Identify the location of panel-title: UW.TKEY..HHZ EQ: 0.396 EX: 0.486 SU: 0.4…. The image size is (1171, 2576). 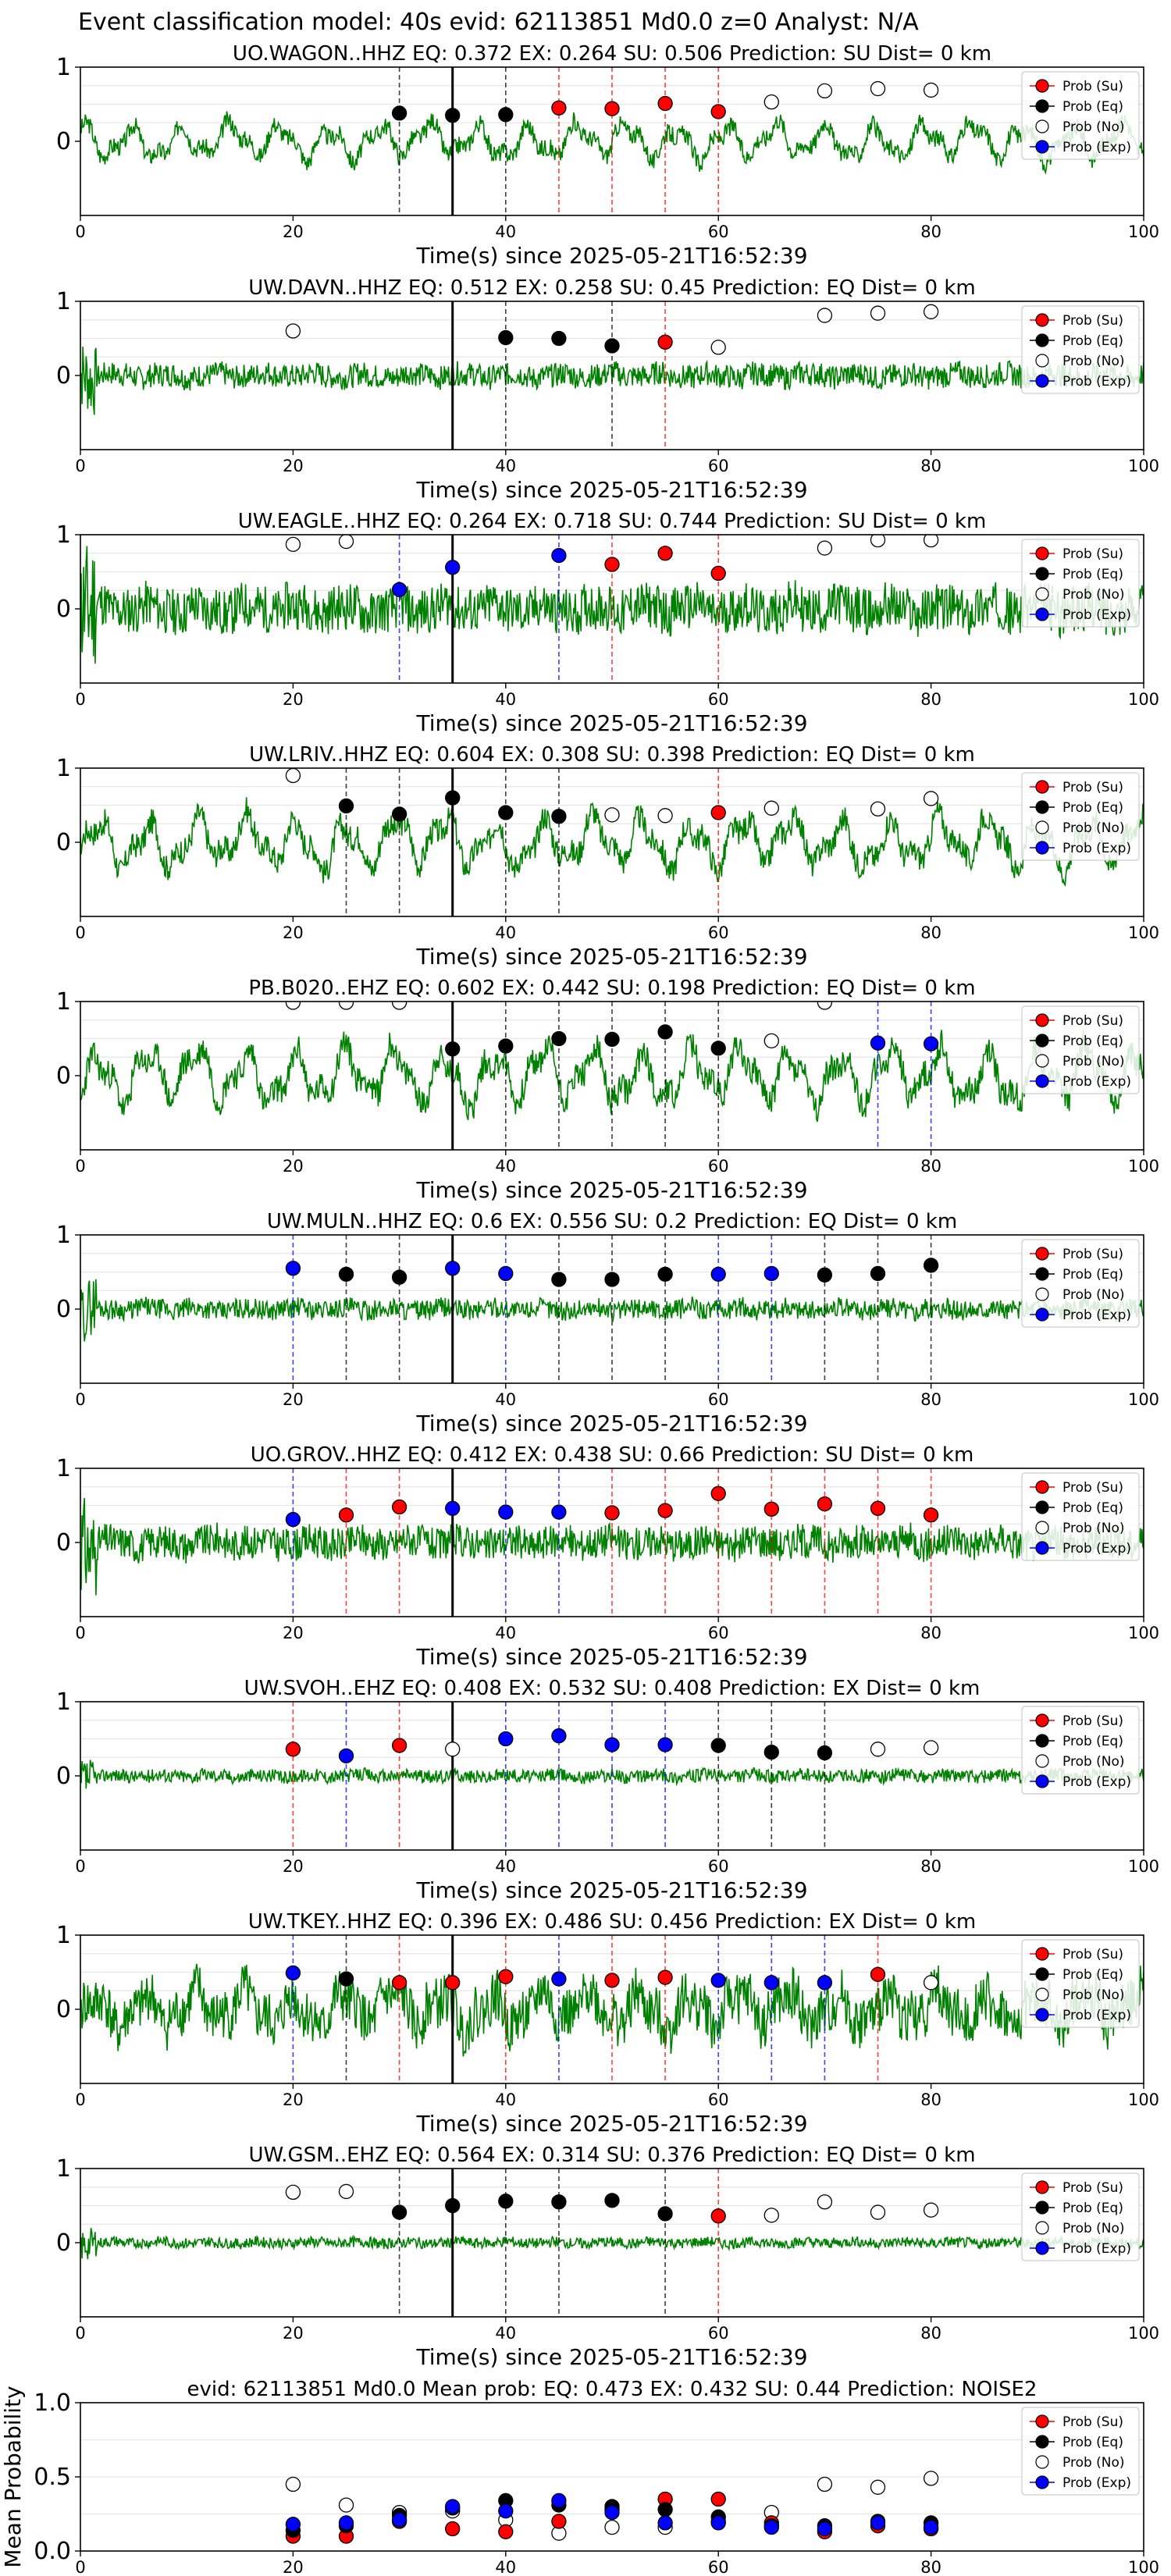
(612, 1922).